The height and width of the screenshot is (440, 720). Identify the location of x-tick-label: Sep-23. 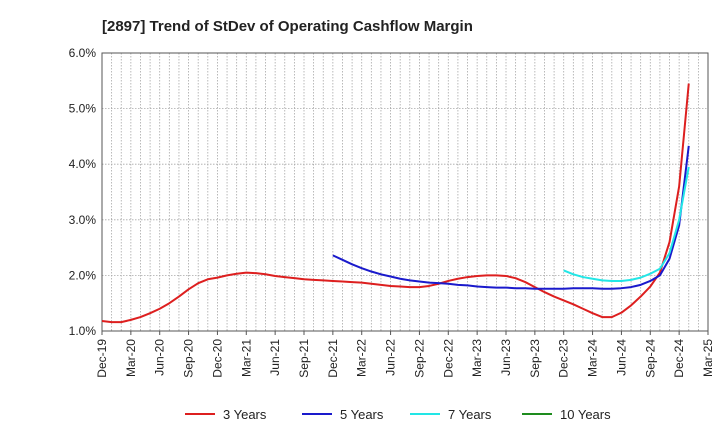
(535, 358).